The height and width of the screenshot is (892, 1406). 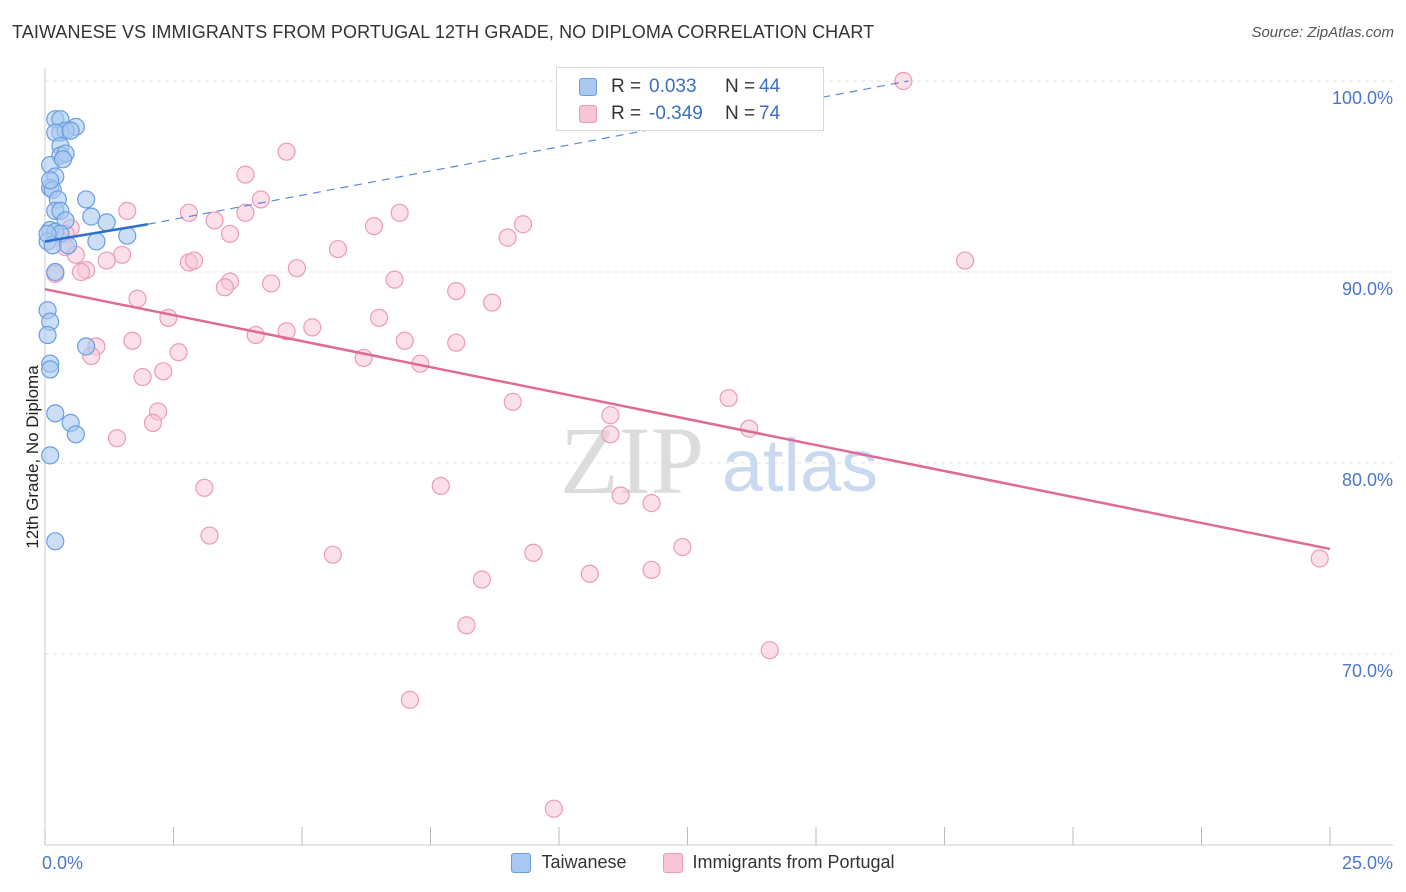 What do you see at coordinates (676, 113) in the screenshot?
I see `legend-r-value: -0.349` at bounding box center [676, 113].